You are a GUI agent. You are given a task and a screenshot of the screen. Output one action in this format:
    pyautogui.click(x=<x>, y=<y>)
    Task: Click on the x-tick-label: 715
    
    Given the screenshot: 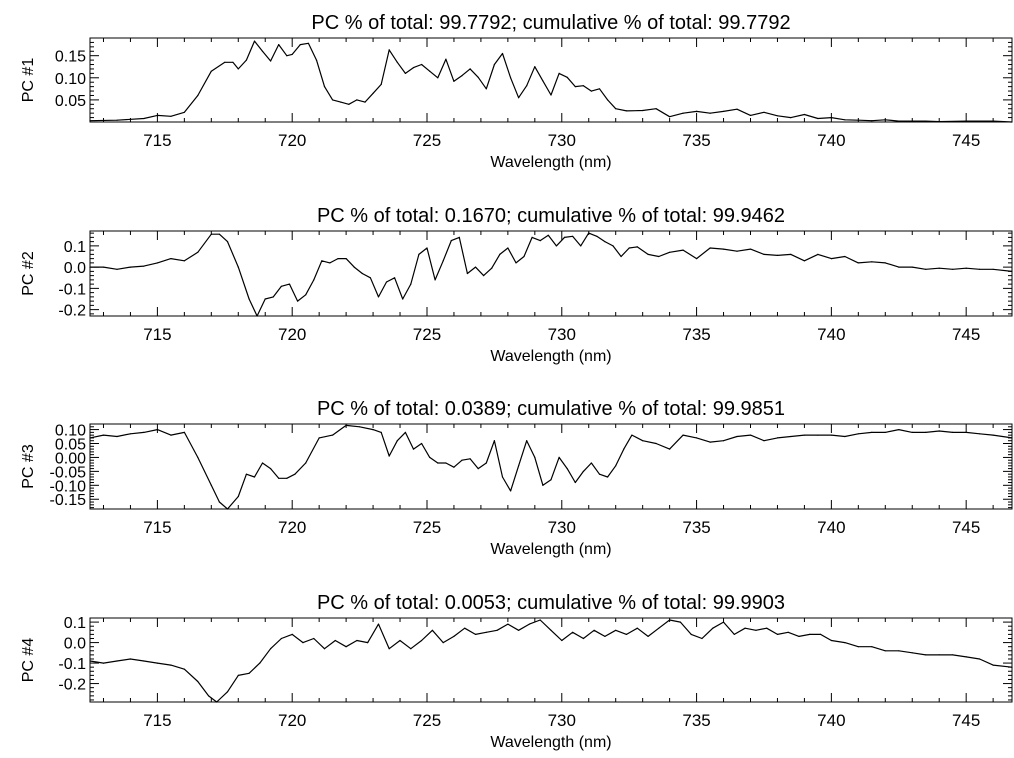 What is the action you would take?
    pyautogui.click(x=157, y=334)
    